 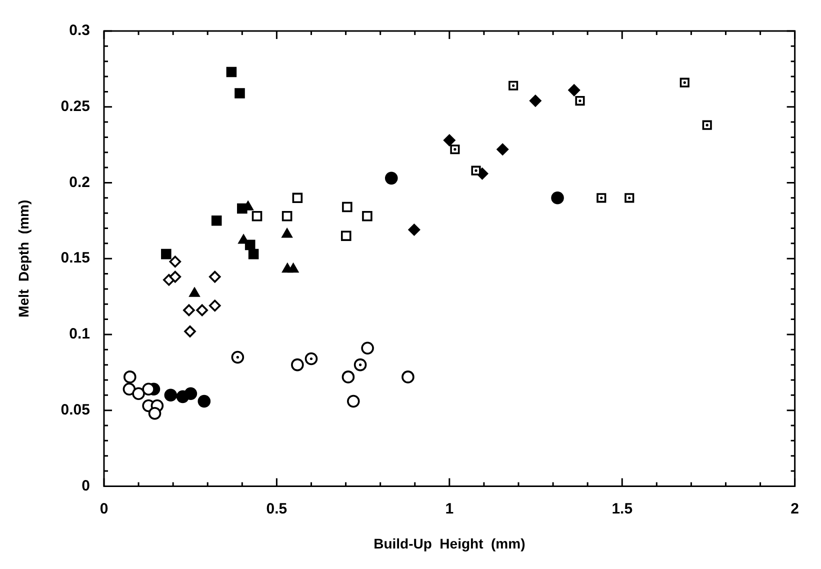 I want to click on y-axis-title: Melt Depth (mm), so click(x=23, y=259).